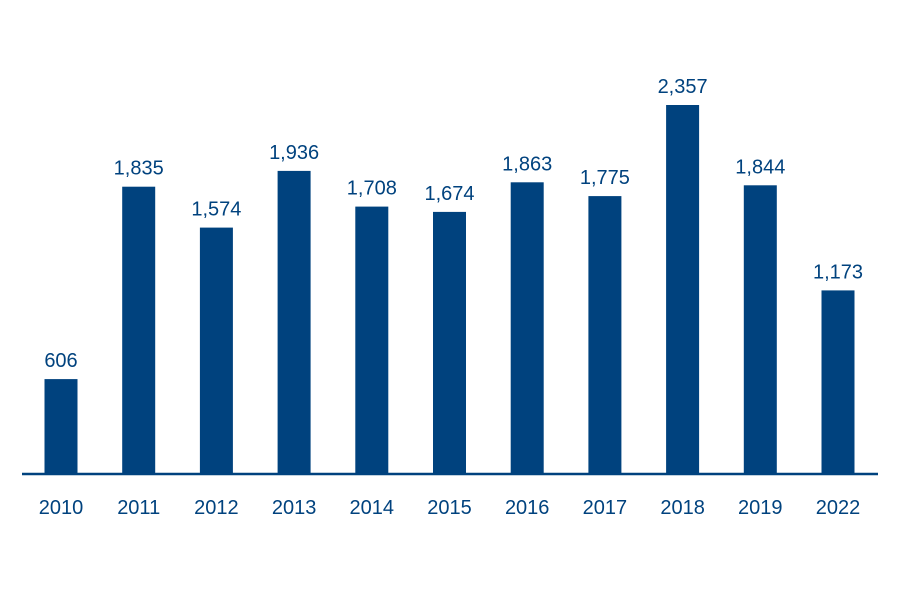 The height and width of the screenshot is (600, 900). I want to click on data-label-2012: 1,574, so click(216, 210).